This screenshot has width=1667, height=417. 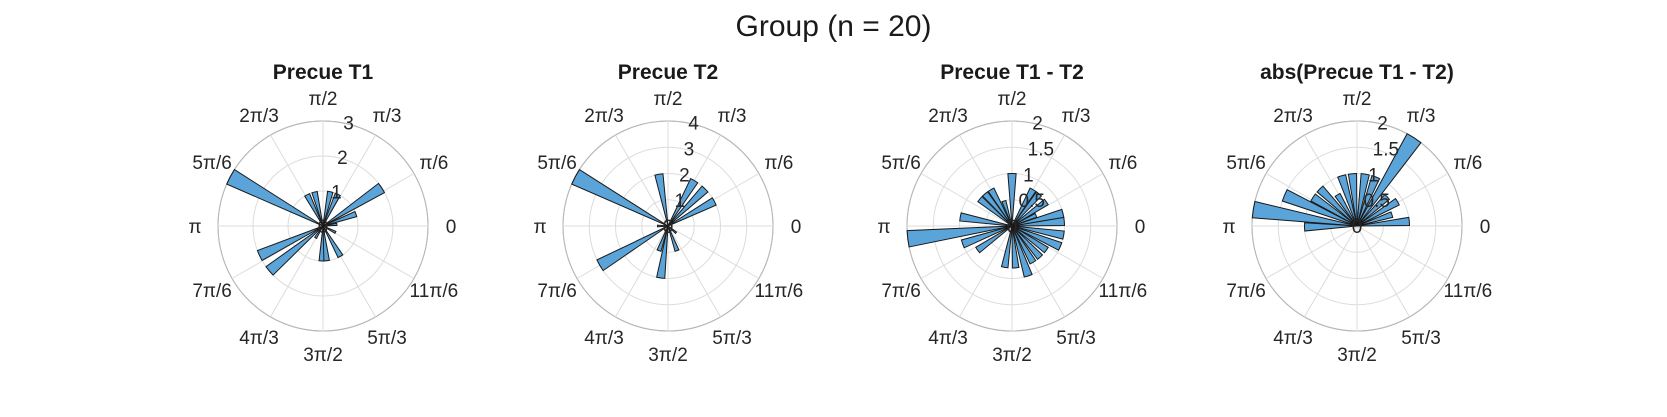 What do you see at coordinates (689, 149) in the screenshot?
I see `radial-tick-label: 3` at bounding box center [689, 149].